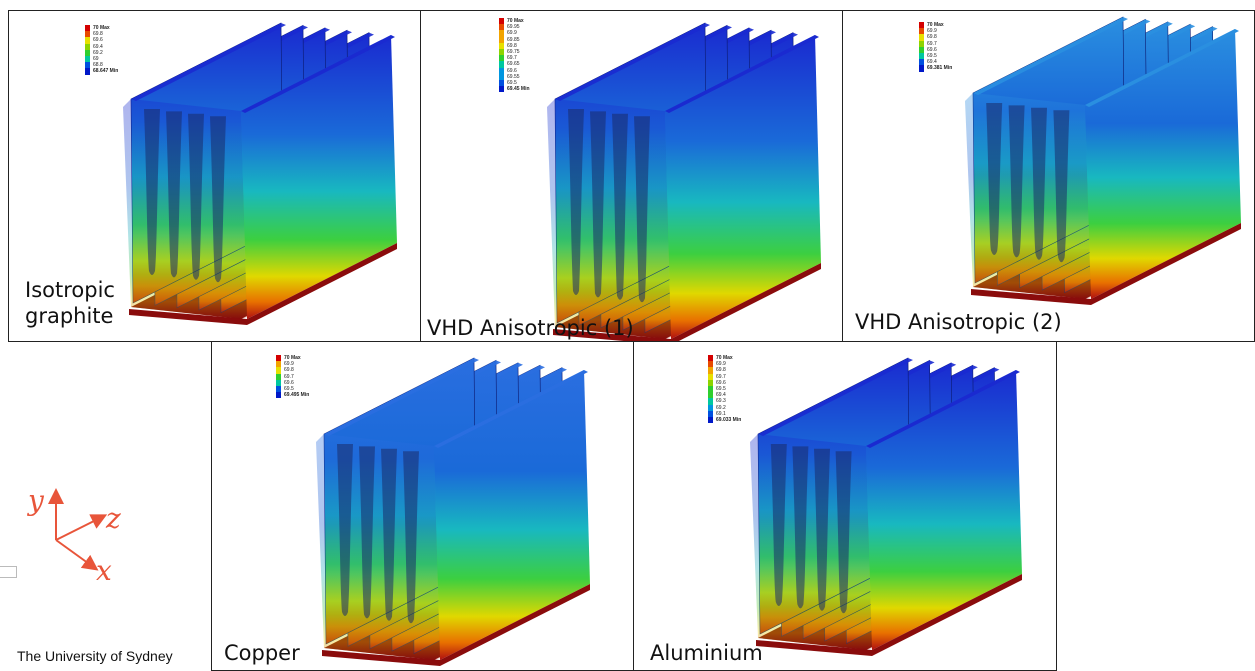 Image resolution: width=1255 pixels, height=671 pixels. I want to click on legend-entry: 69.95, so click(514, 27).